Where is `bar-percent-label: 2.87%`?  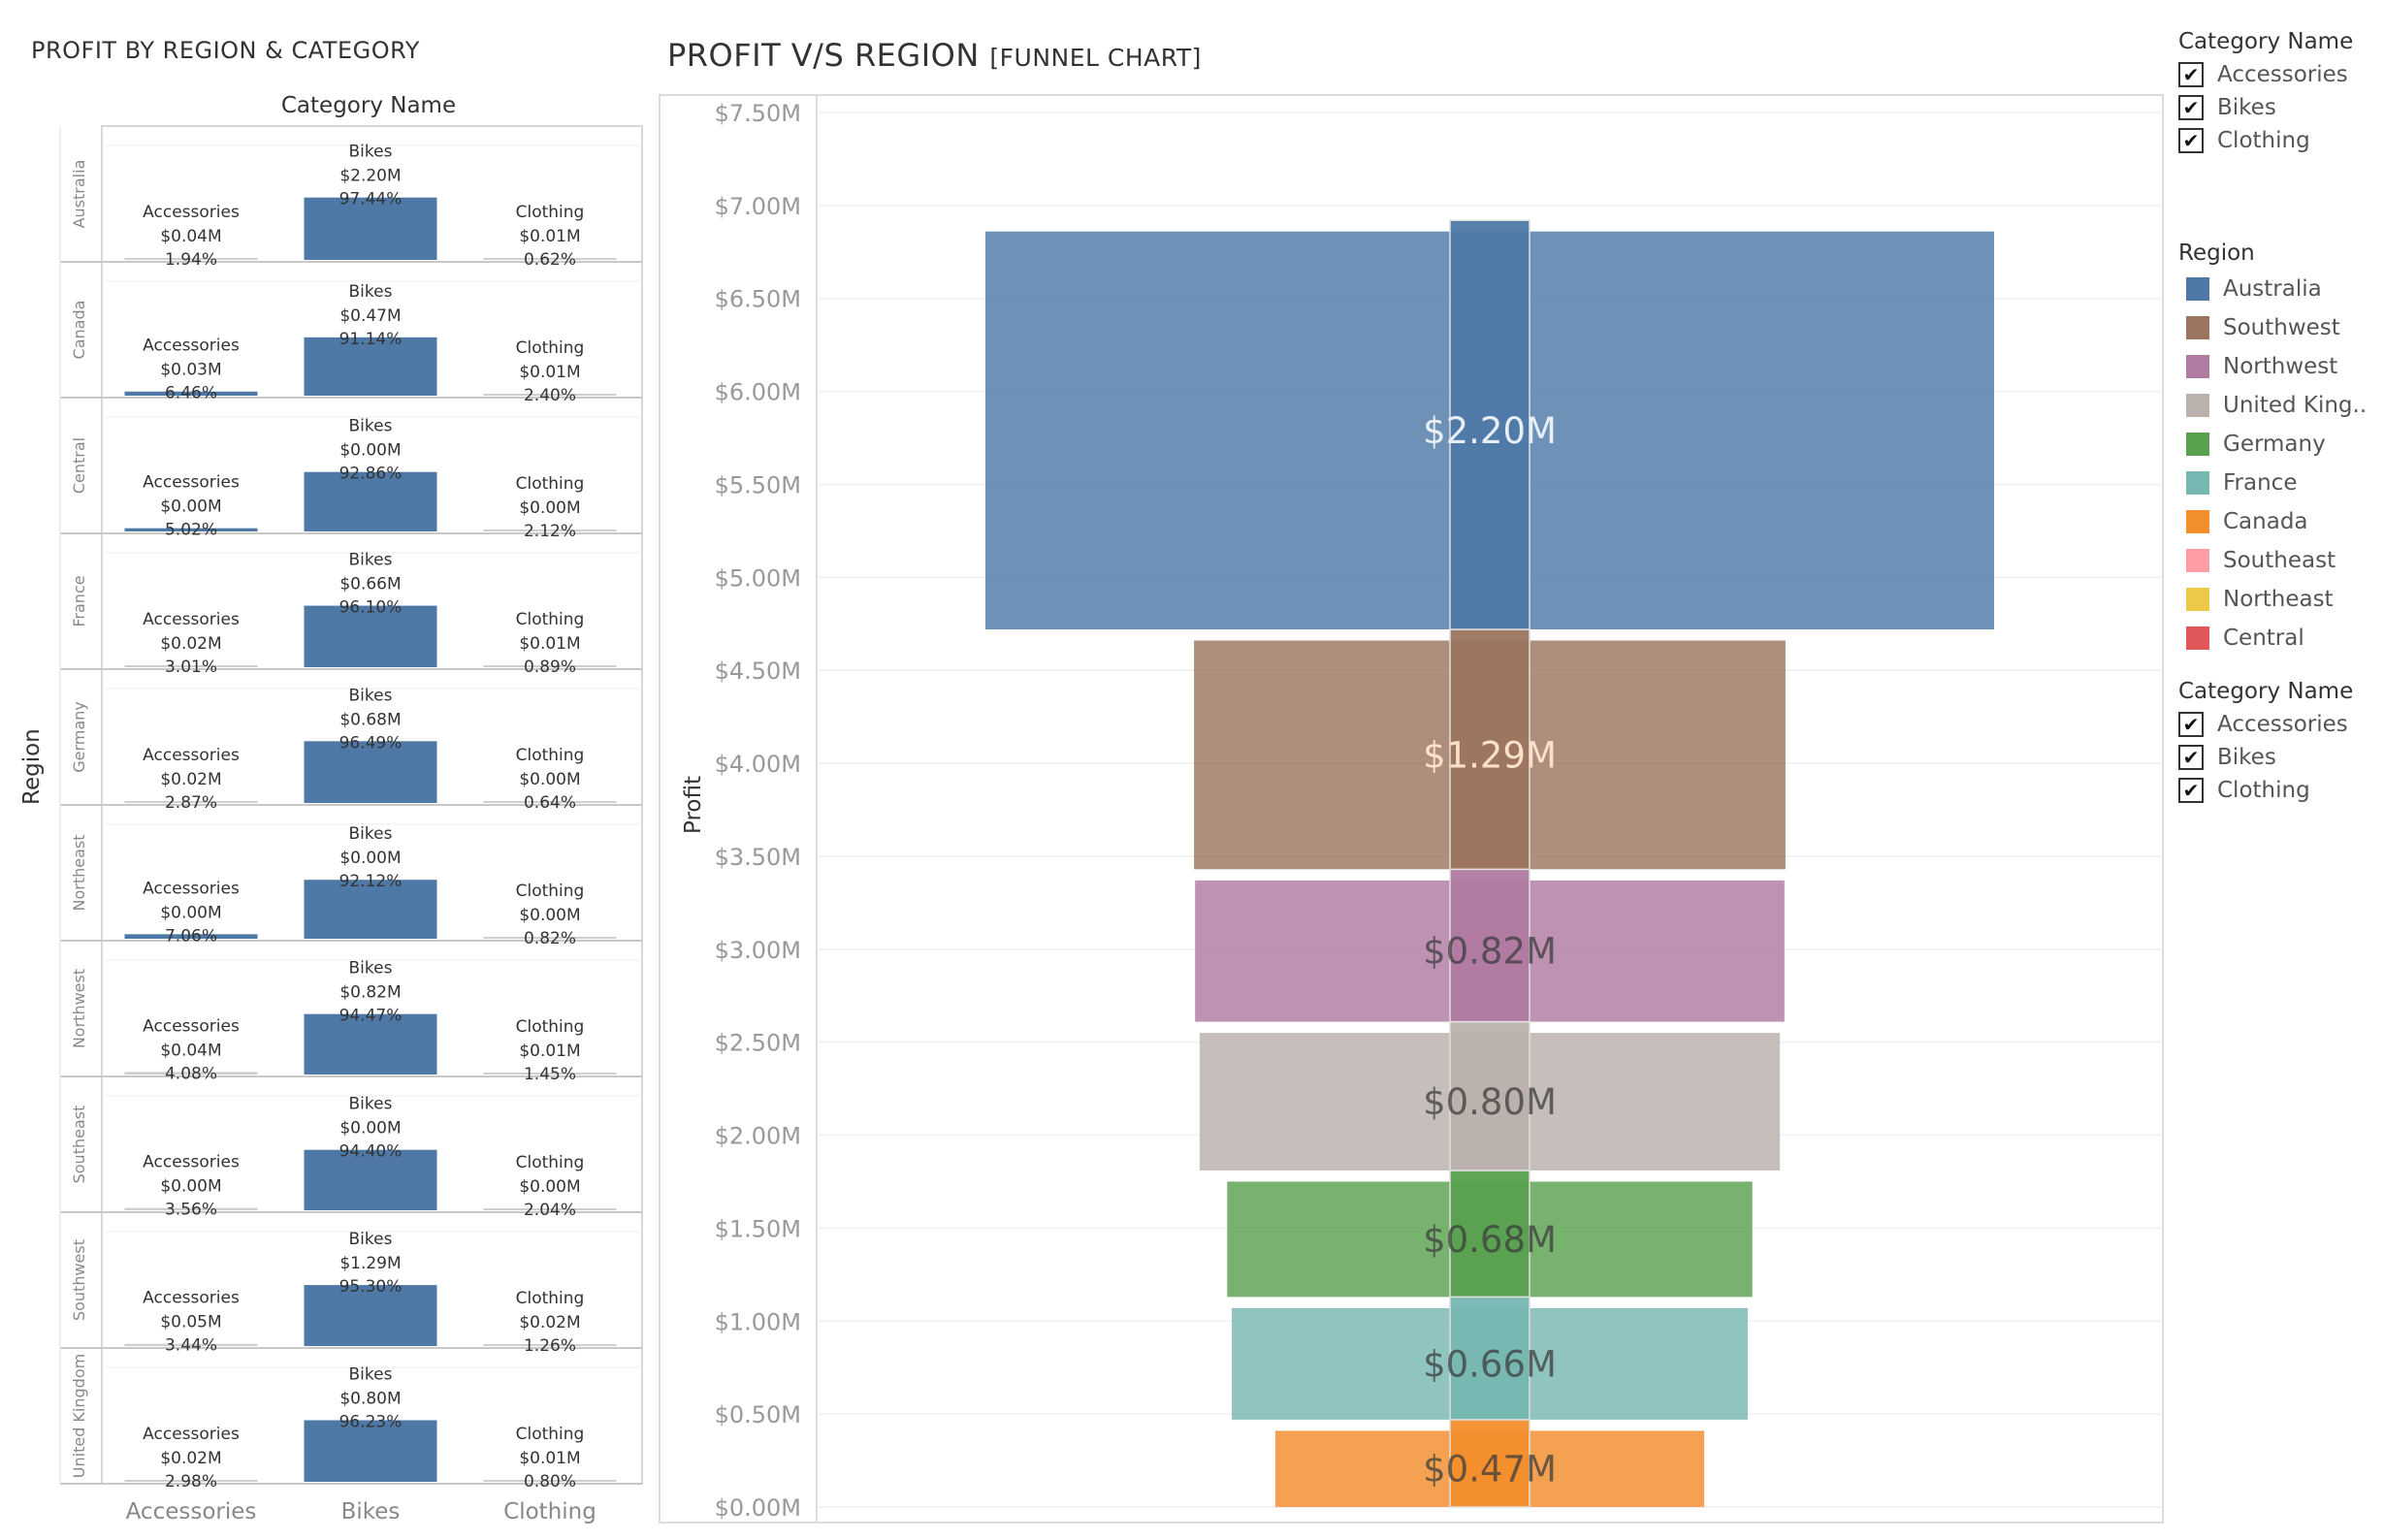 bar-percent-label: 2.87% is located at coordinates (191, 803).